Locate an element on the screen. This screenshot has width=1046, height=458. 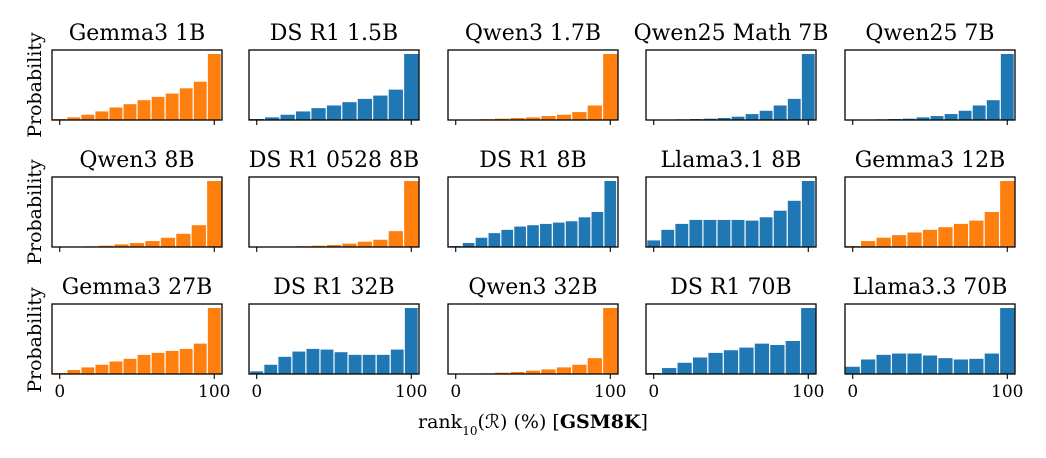
panel-3: Qwen3 1.7B is located at coordinates (533, 73).